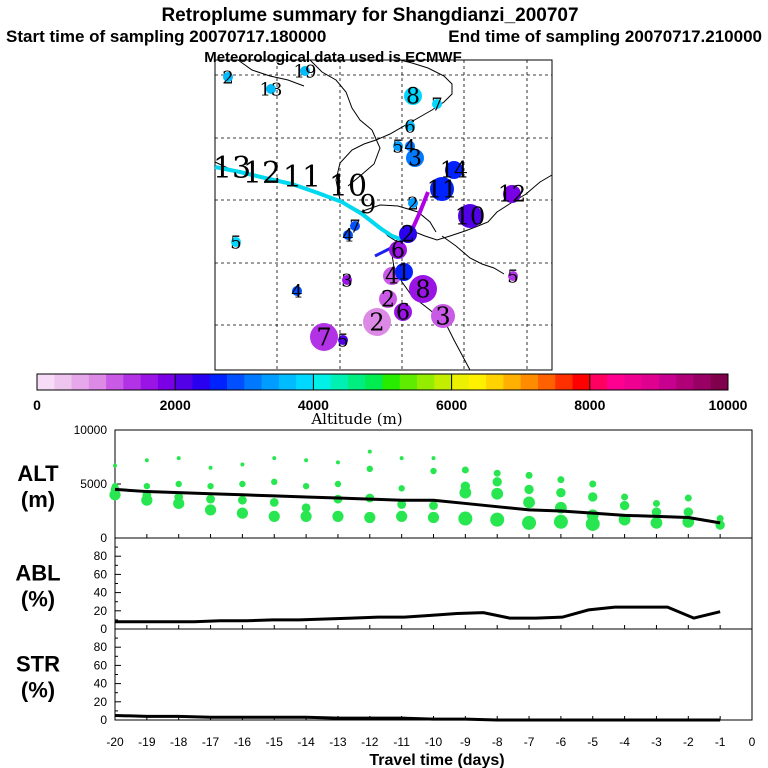 This screenshot has width=768, height=768. I want to click on map-point-label: 8, so click(422, 289).